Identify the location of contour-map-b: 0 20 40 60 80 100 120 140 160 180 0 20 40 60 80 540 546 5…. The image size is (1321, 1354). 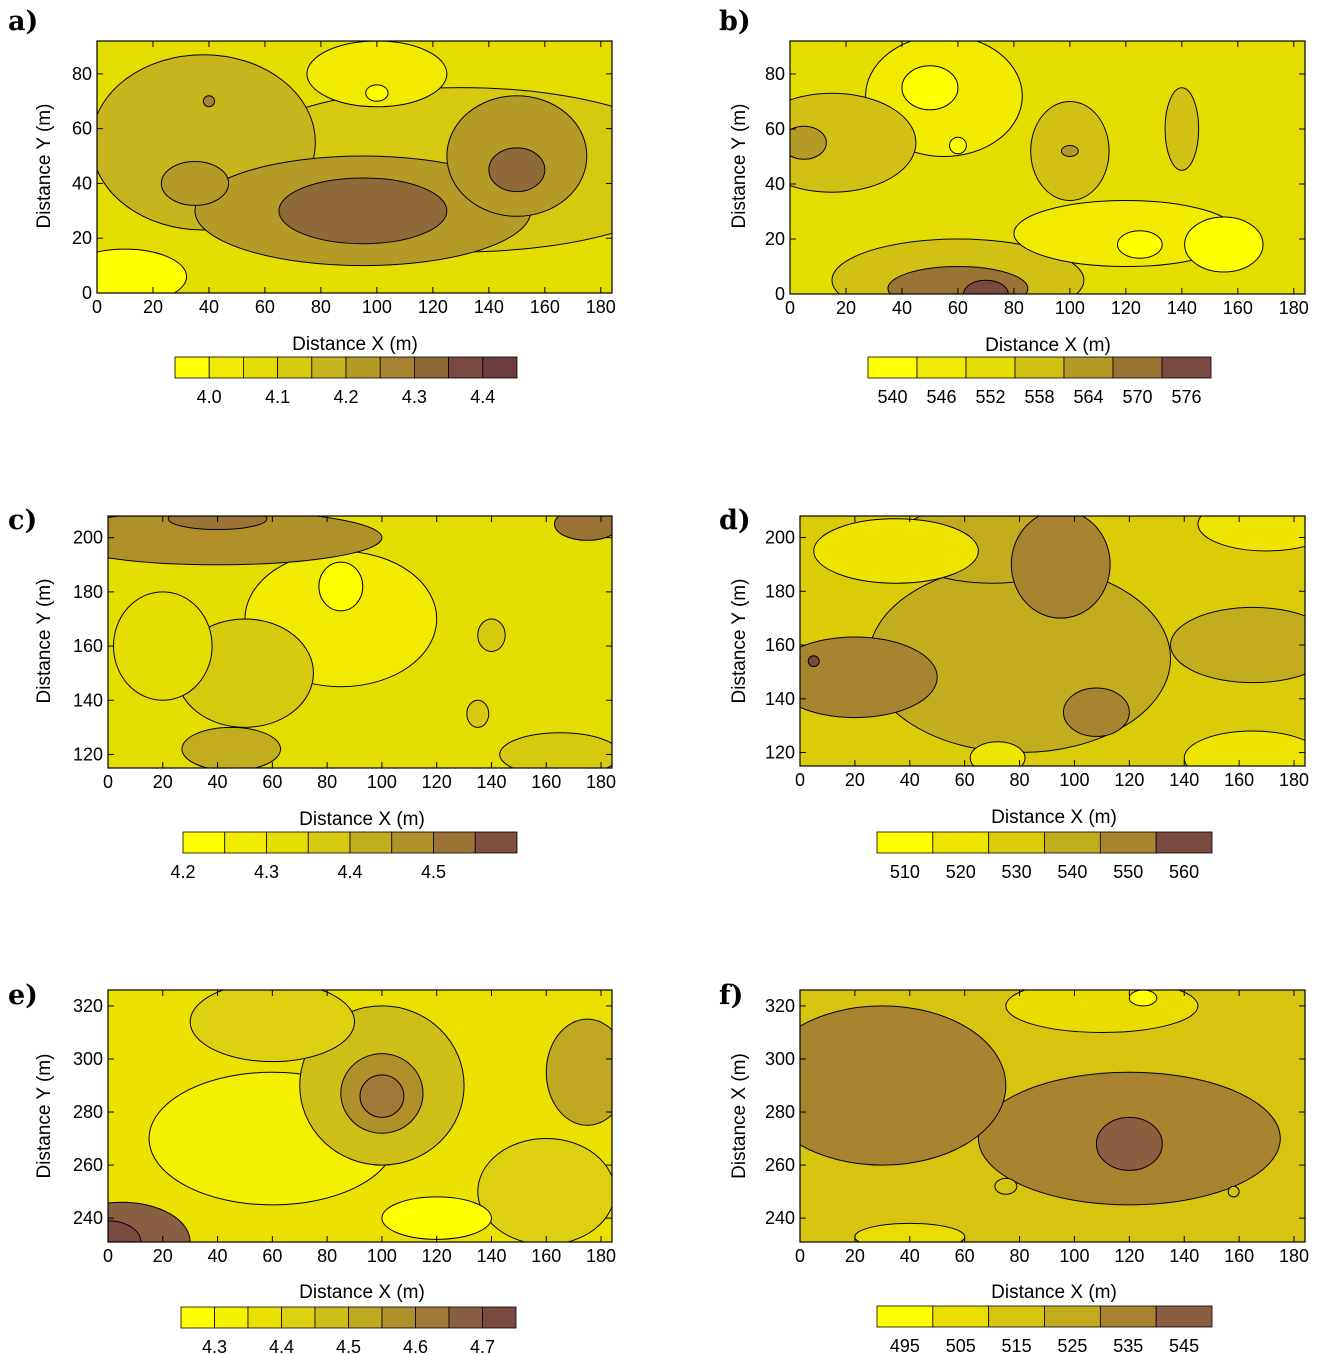
(1037, 223).